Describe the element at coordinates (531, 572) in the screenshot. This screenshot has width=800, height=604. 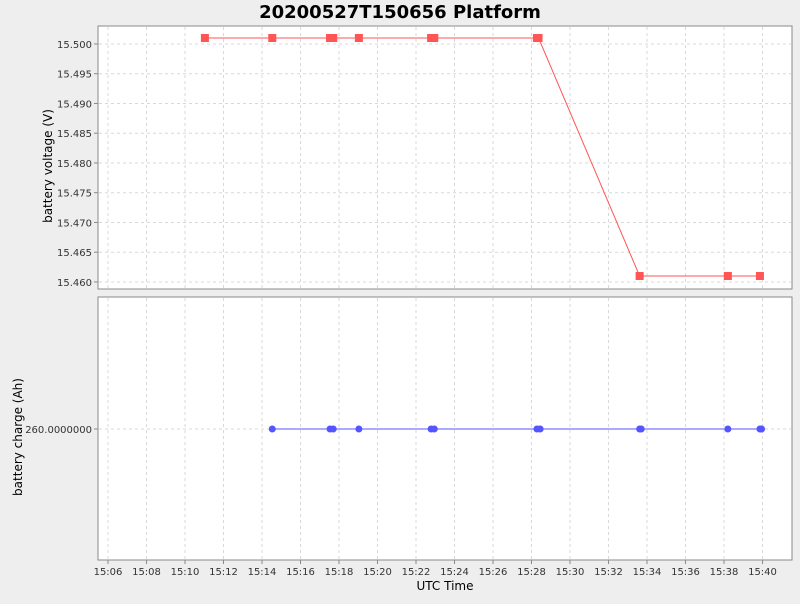
I see `x-tick-label: 15:28` at that location.